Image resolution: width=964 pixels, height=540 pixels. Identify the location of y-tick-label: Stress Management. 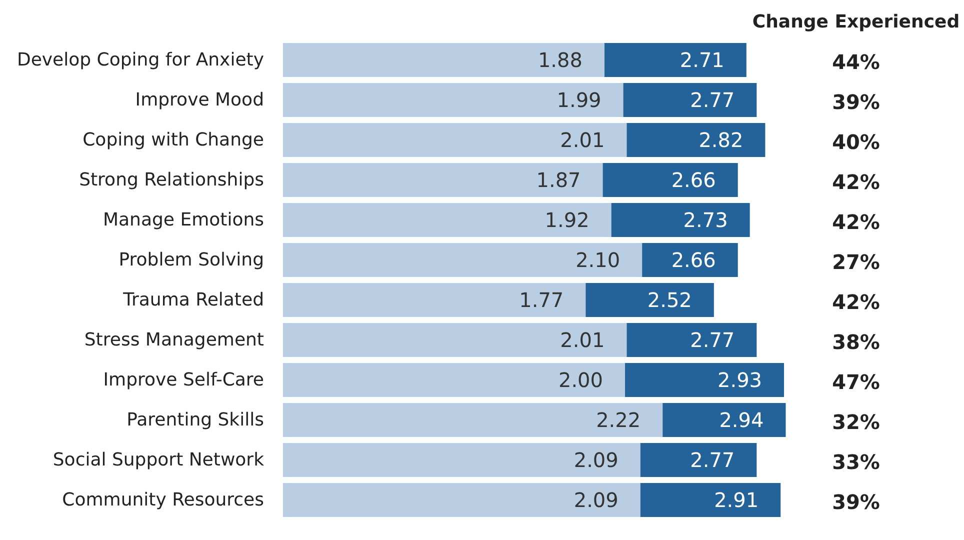
(174, 340).